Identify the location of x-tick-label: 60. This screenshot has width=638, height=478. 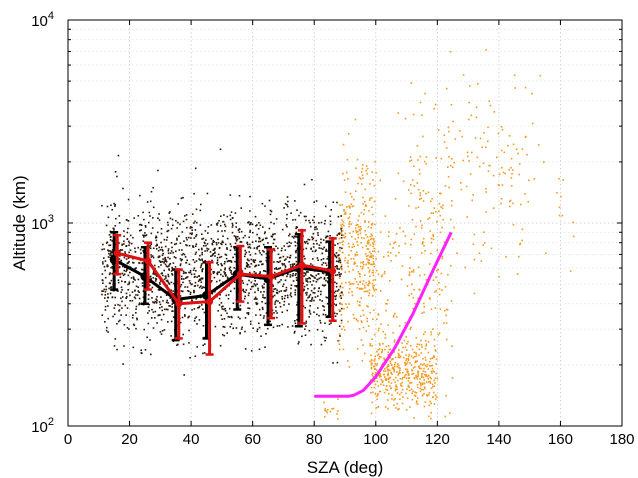
(252, 439).